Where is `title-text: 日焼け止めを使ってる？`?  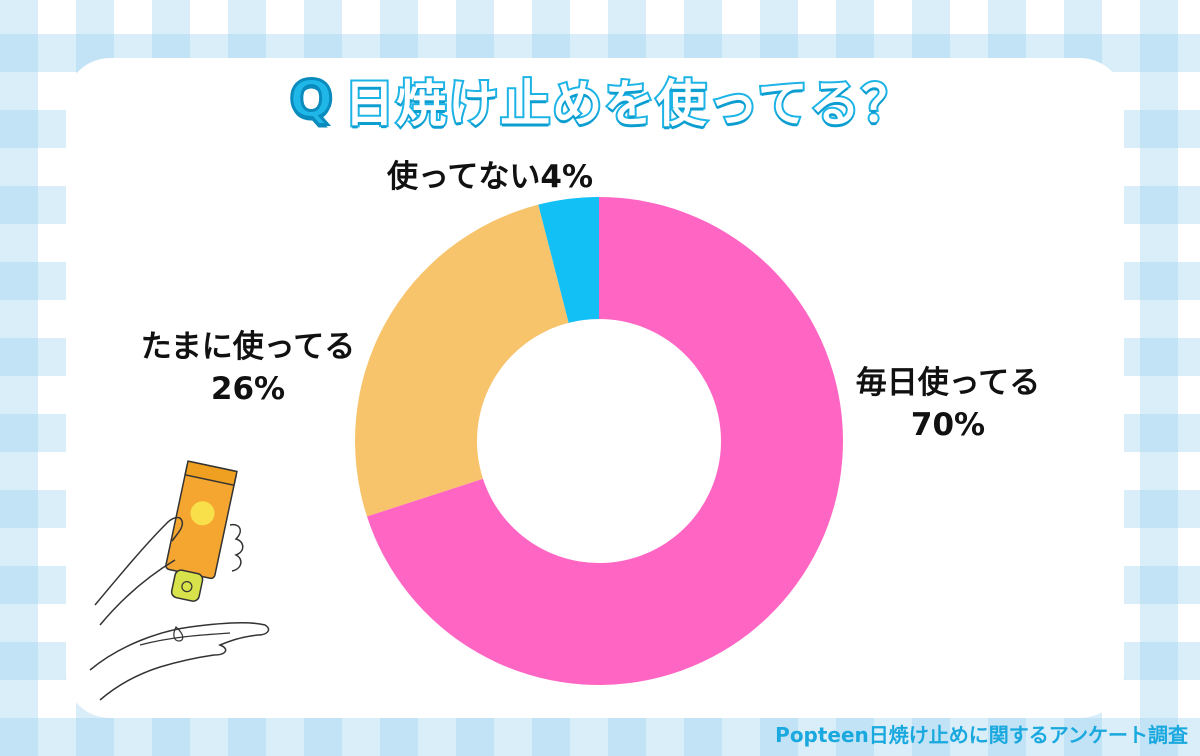
title-text: 日焼け止めを使ってる？ is located at coordinates (628, 104).